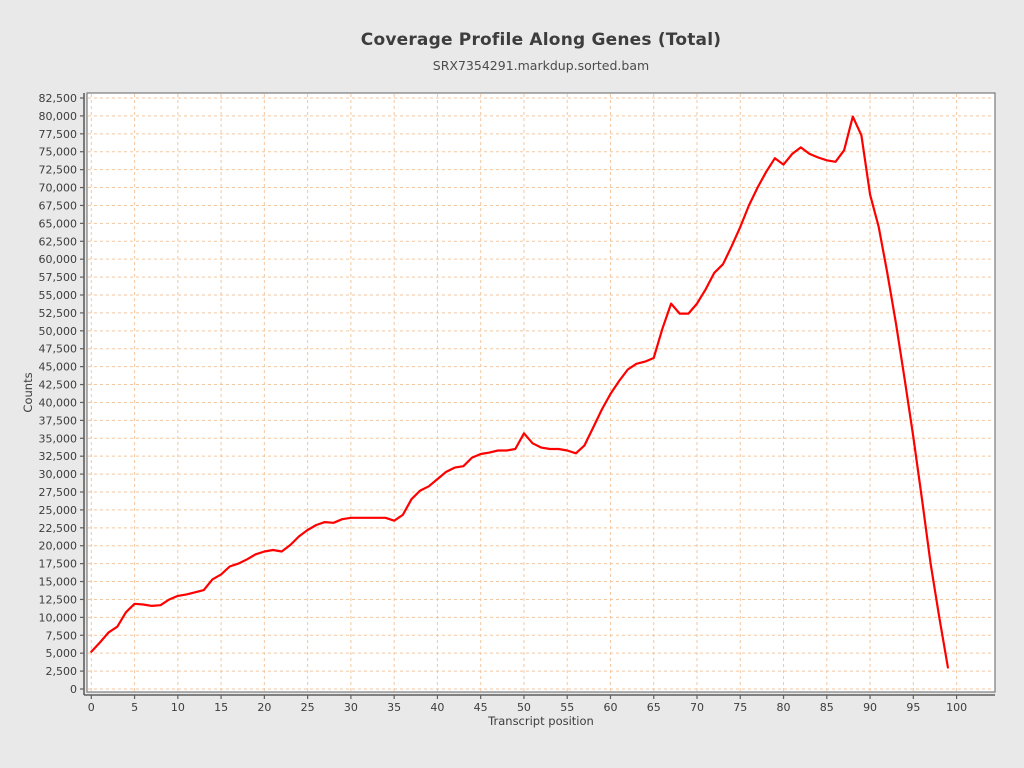  I want to click on x-tick-label: 90, so click(870, 707).